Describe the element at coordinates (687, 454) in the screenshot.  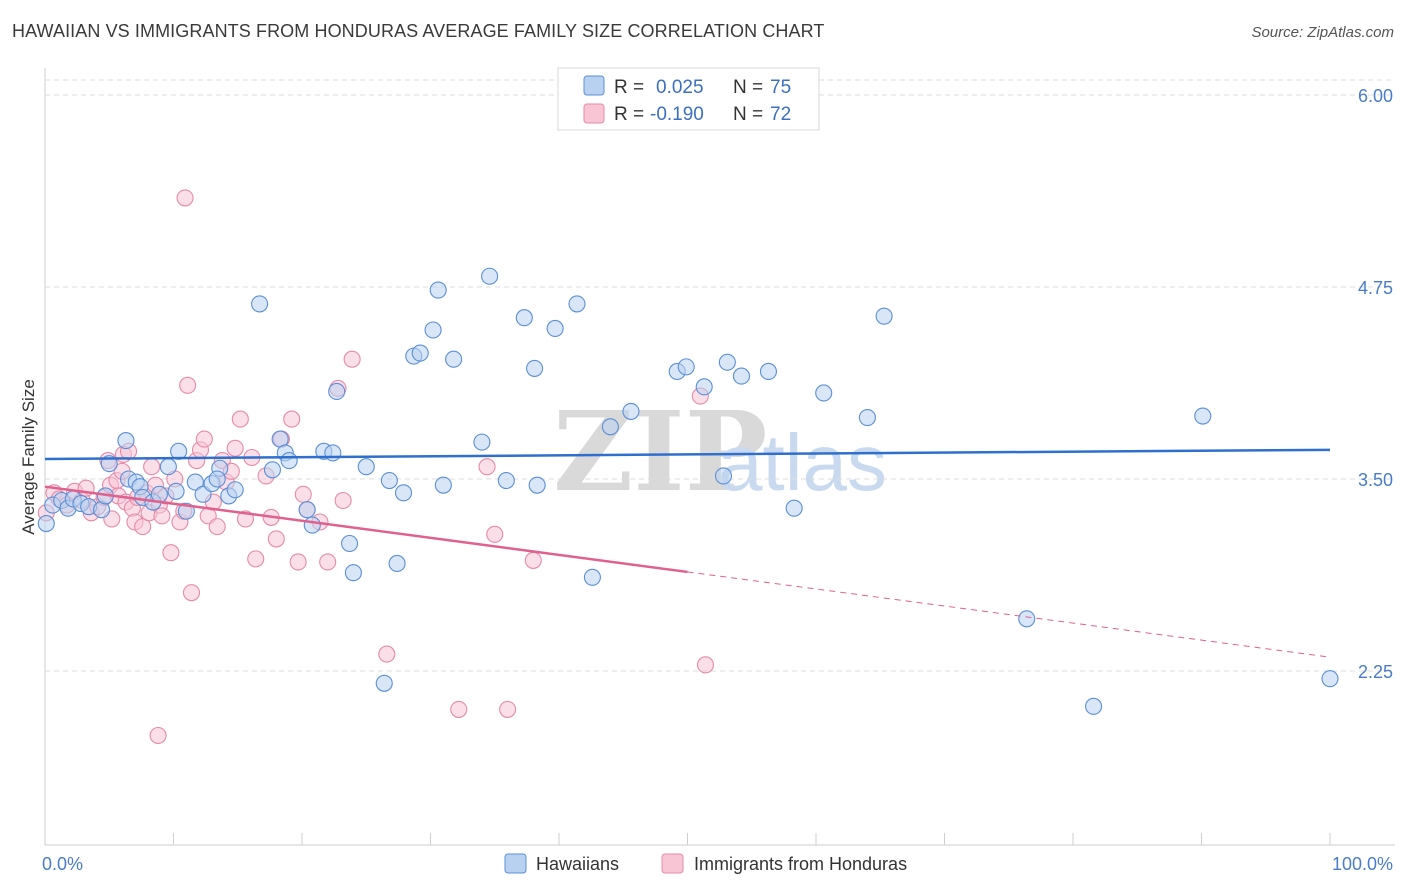
I see `trend-line-hawaiians` at that location.